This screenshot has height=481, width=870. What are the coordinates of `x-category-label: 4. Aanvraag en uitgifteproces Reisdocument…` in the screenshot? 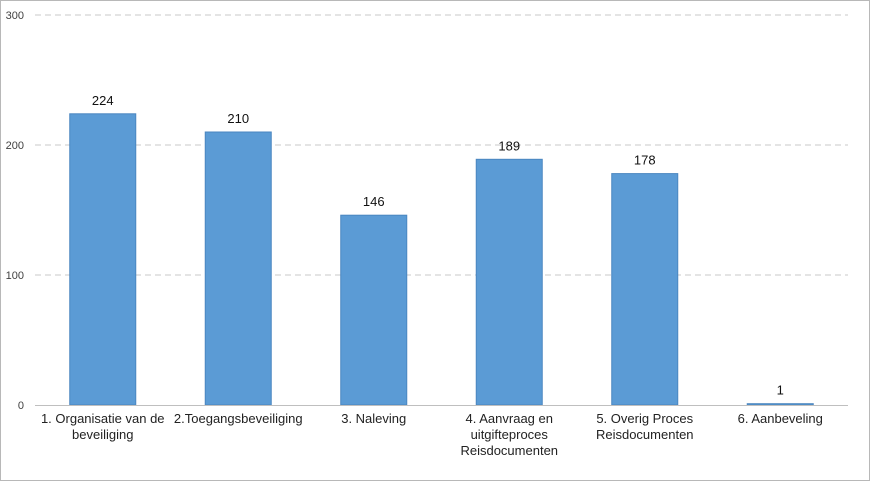 It's located at (509, 434).